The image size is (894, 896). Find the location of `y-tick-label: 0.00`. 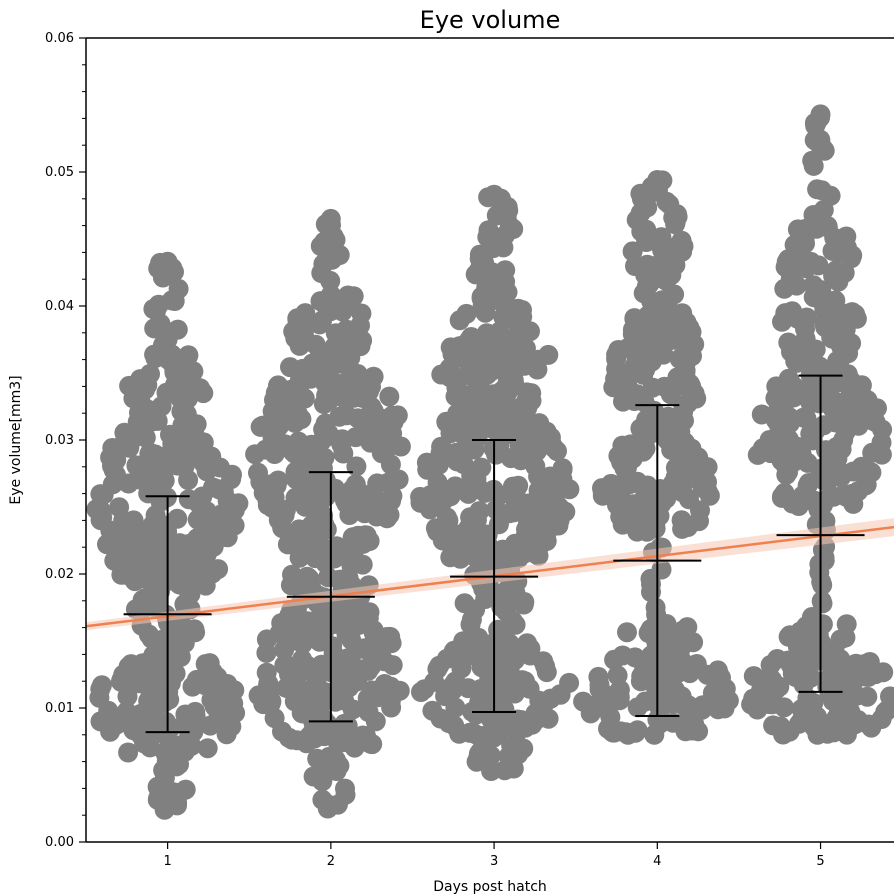

y-tick-label: 0.00 is located at coordinates (59, 842).